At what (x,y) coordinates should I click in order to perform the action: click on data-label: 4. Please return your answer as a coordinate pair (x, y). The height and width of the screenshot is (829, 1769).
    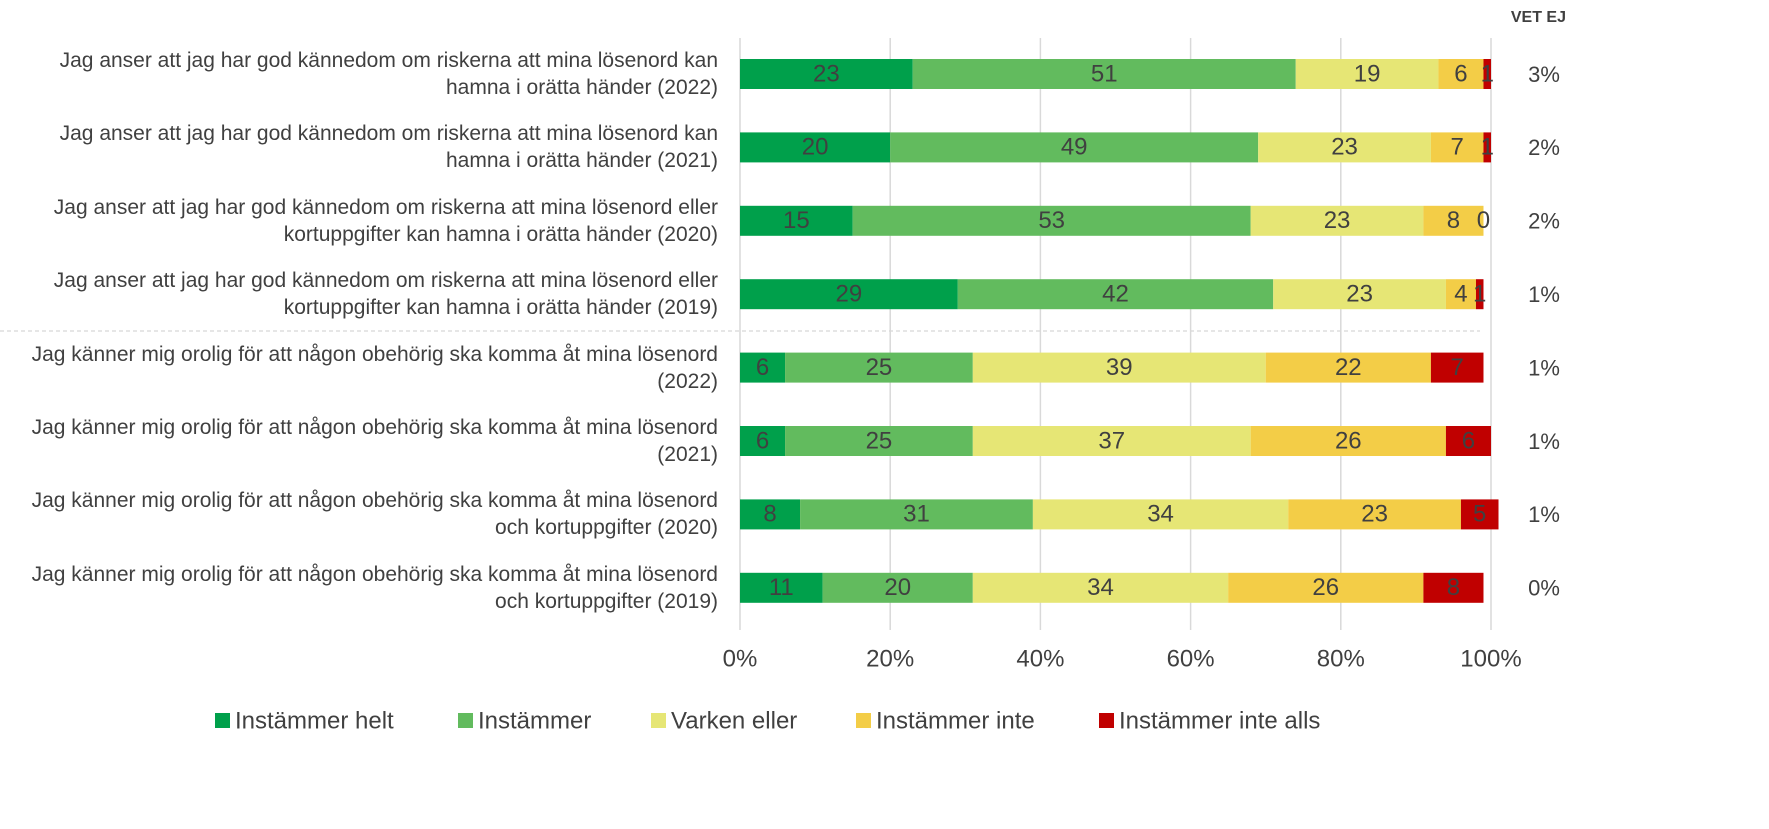
    Looking at the image, I should click on (1460, 294).